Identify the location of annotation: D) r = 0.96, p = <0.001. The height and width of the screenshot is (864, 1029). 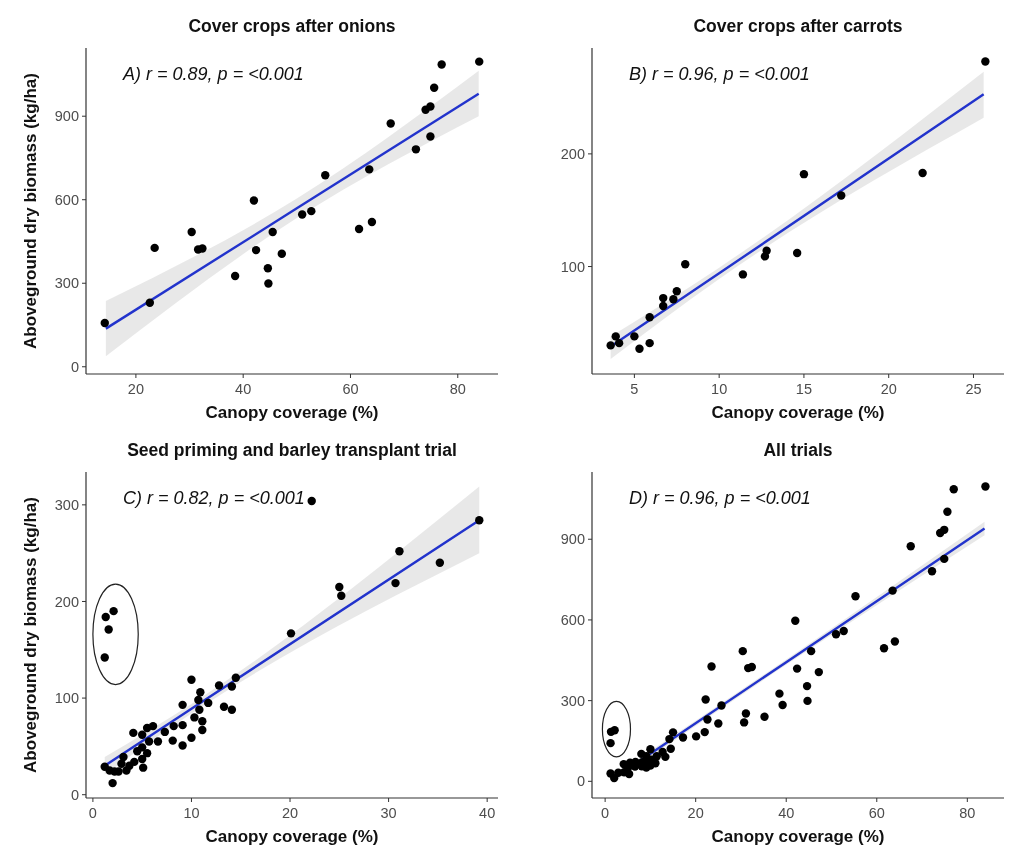
(720, 498).